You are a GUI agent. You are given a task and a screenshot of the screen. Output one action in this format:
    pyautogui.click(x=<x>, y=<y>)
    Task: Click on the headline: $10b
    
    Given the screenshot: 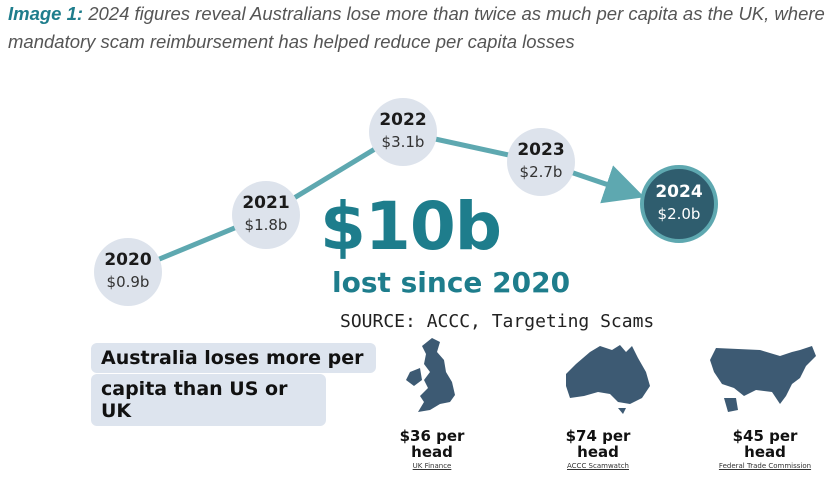 What is the action you would take?
    pyautogui.click(x=411, y=226)
    